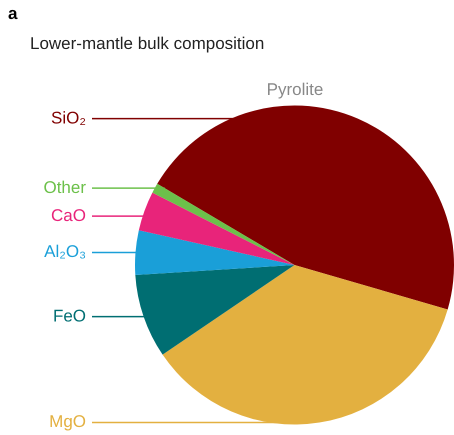 This screenshot has width=454, height=435. What do you see at coordinates (69, 316) in the screenshot?
I see `slice-label: FeO` at bounding box center [69, 316].